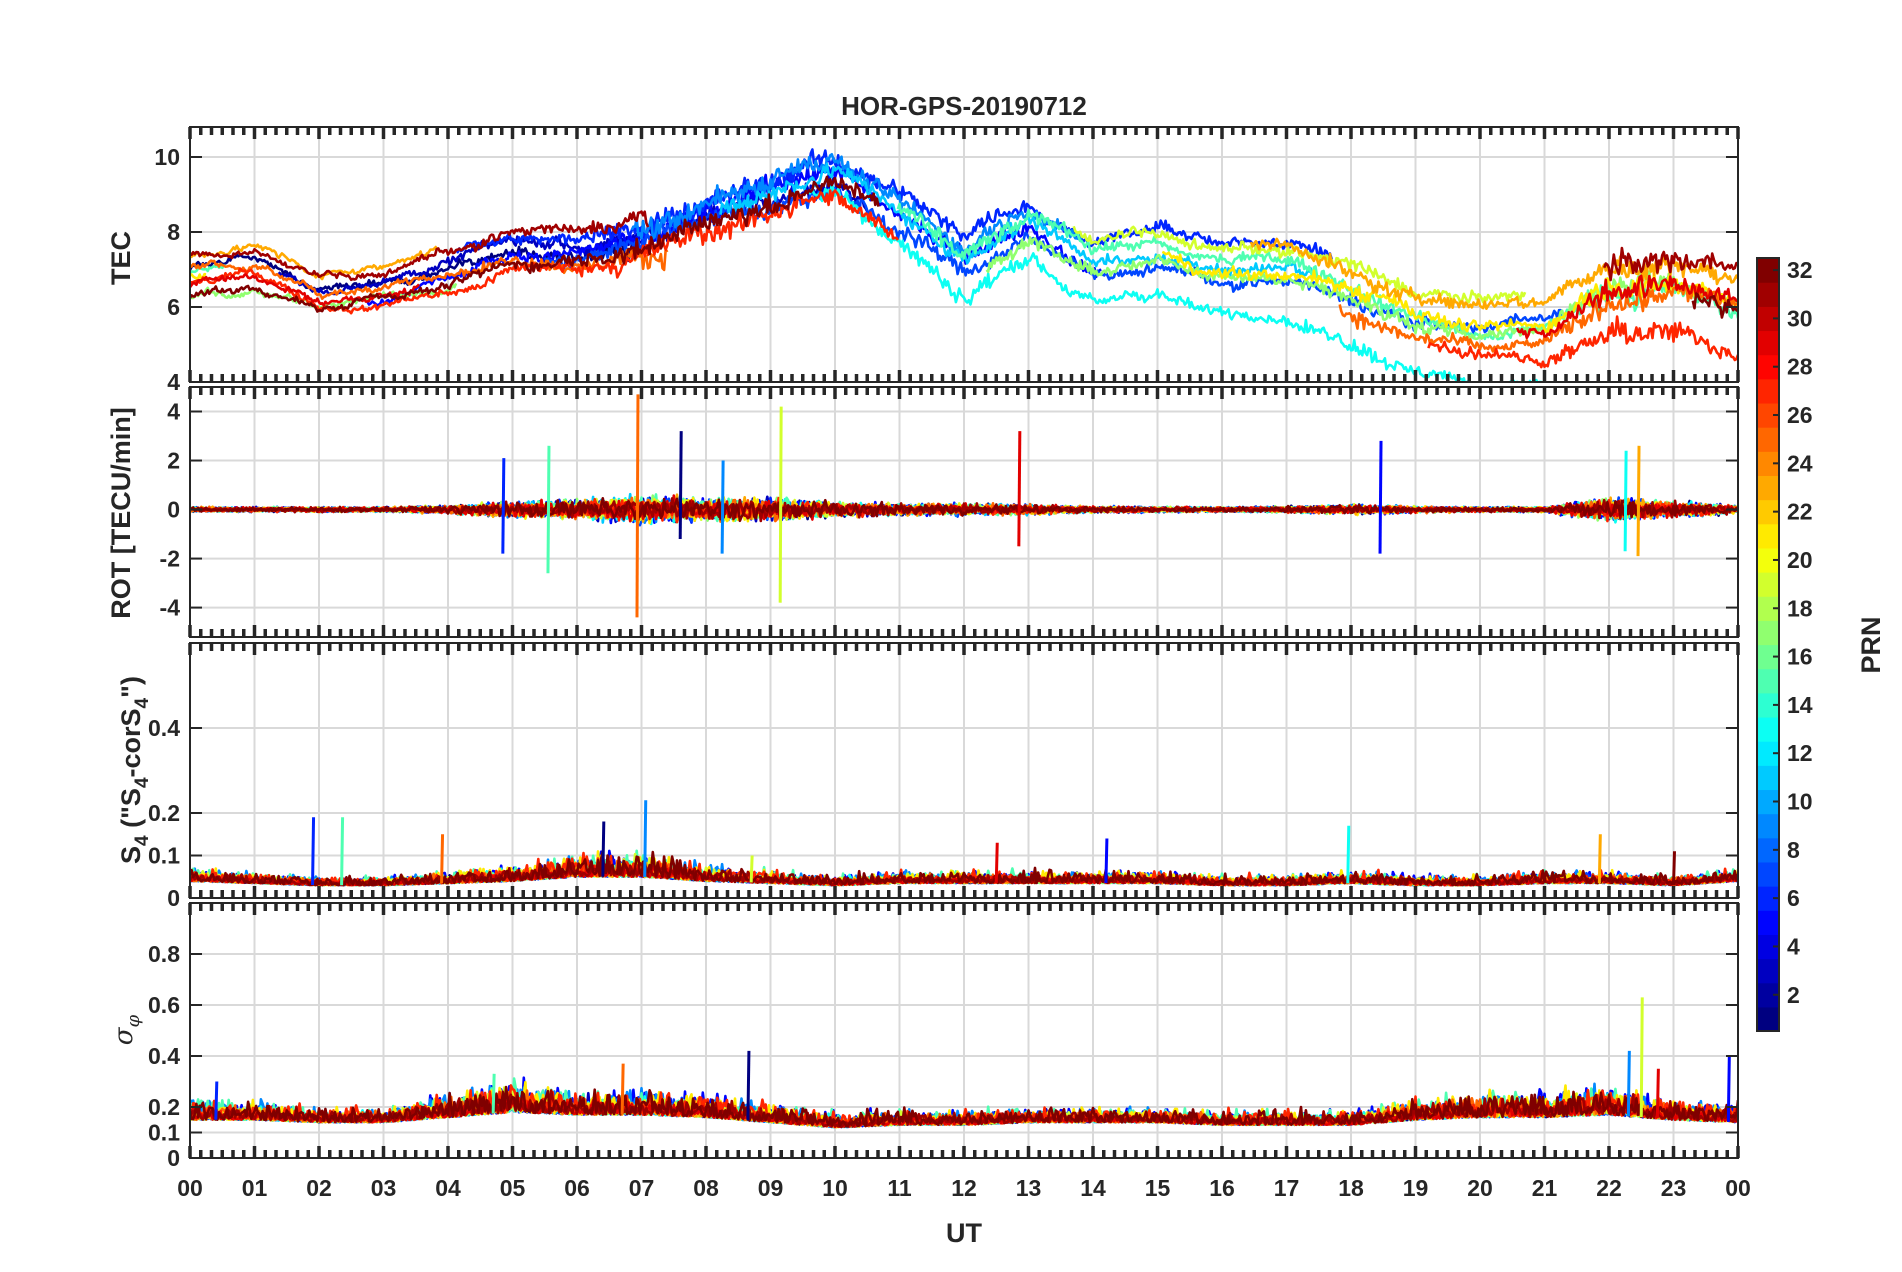  I want to click on y-tick-label: 8, so click(173, 232).